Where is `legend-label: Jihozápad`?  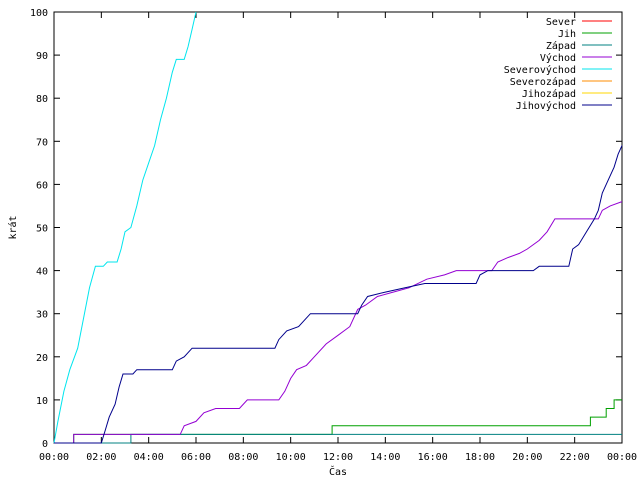
legend-label: Jihozápad is located at coordinates (549, 94).